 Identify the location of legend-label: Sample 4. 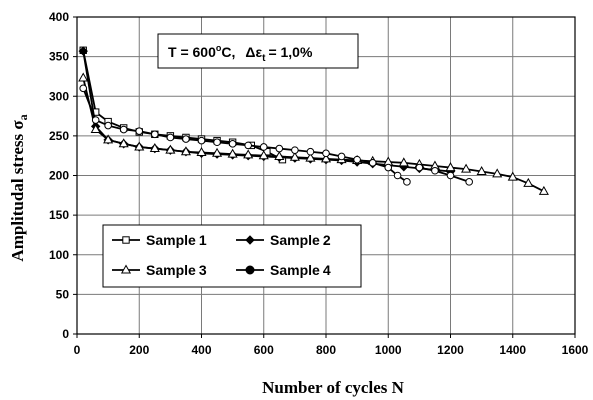
(300, 270).